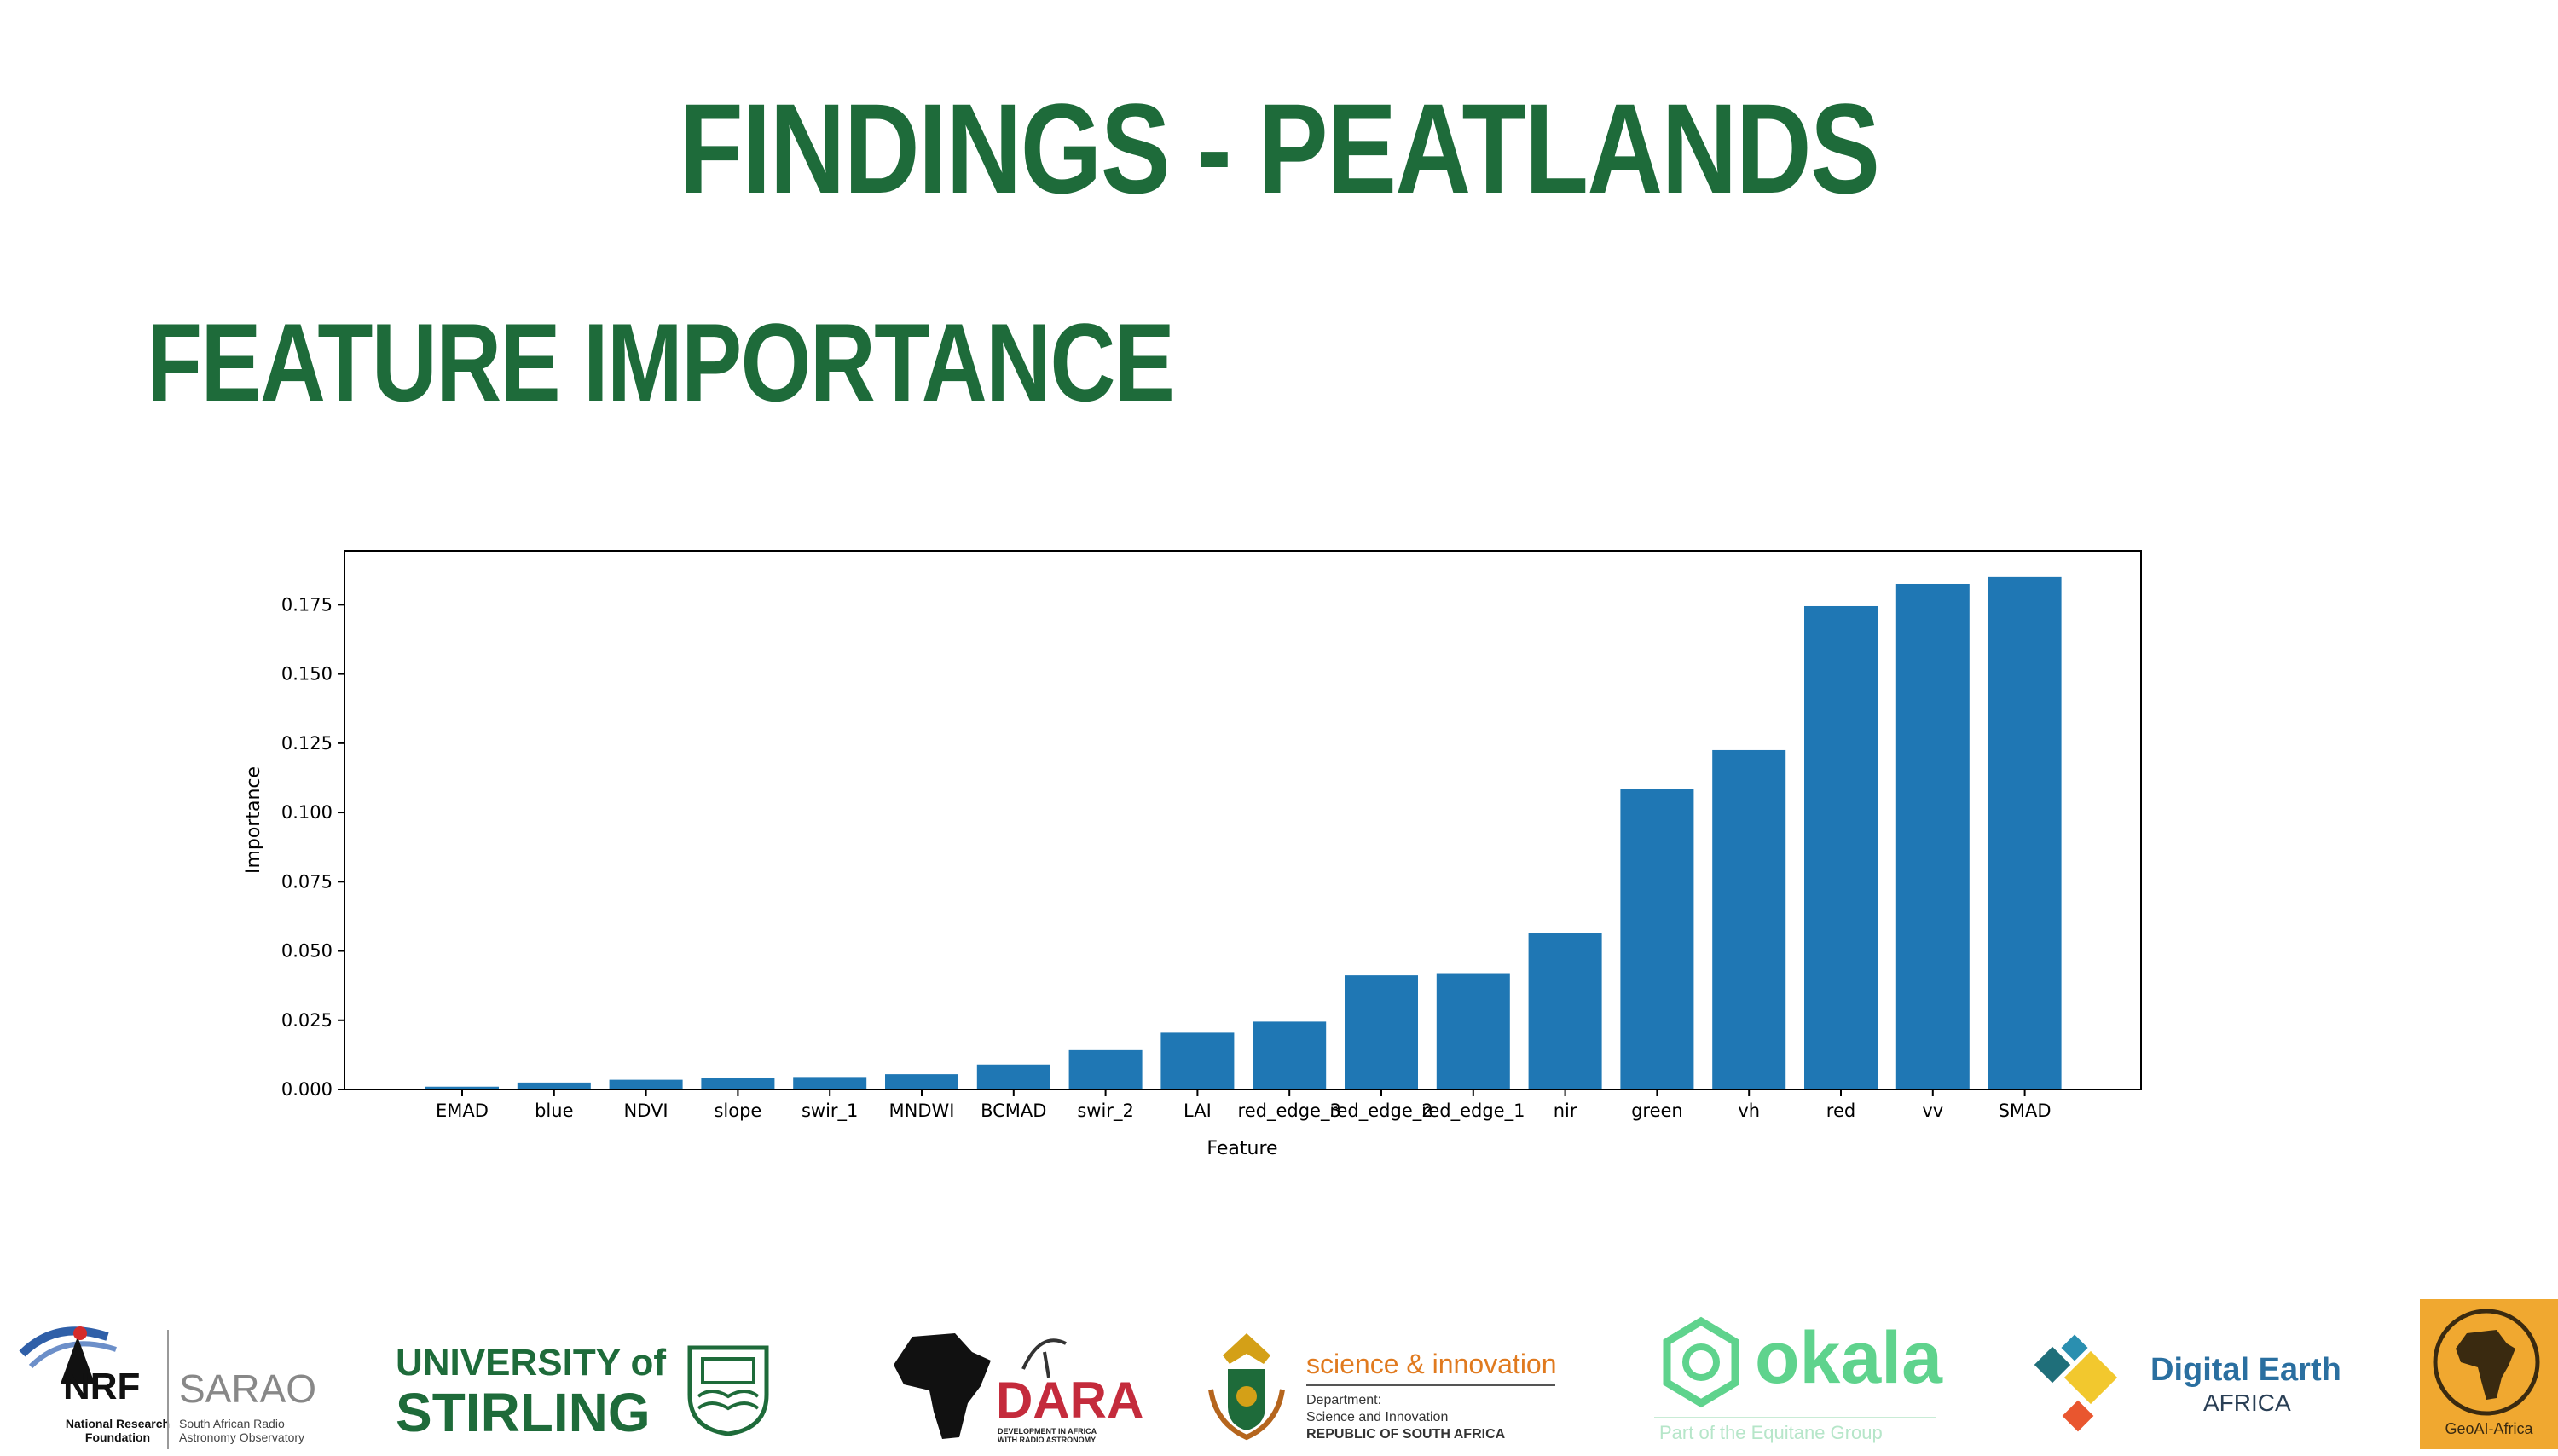 This screenshot has height=1456, width=2558. What do you see at coordinates (1246, 1387) in the screenshot?
I see `coat-of-arms-icon` at bounding box center [1246, 1387].